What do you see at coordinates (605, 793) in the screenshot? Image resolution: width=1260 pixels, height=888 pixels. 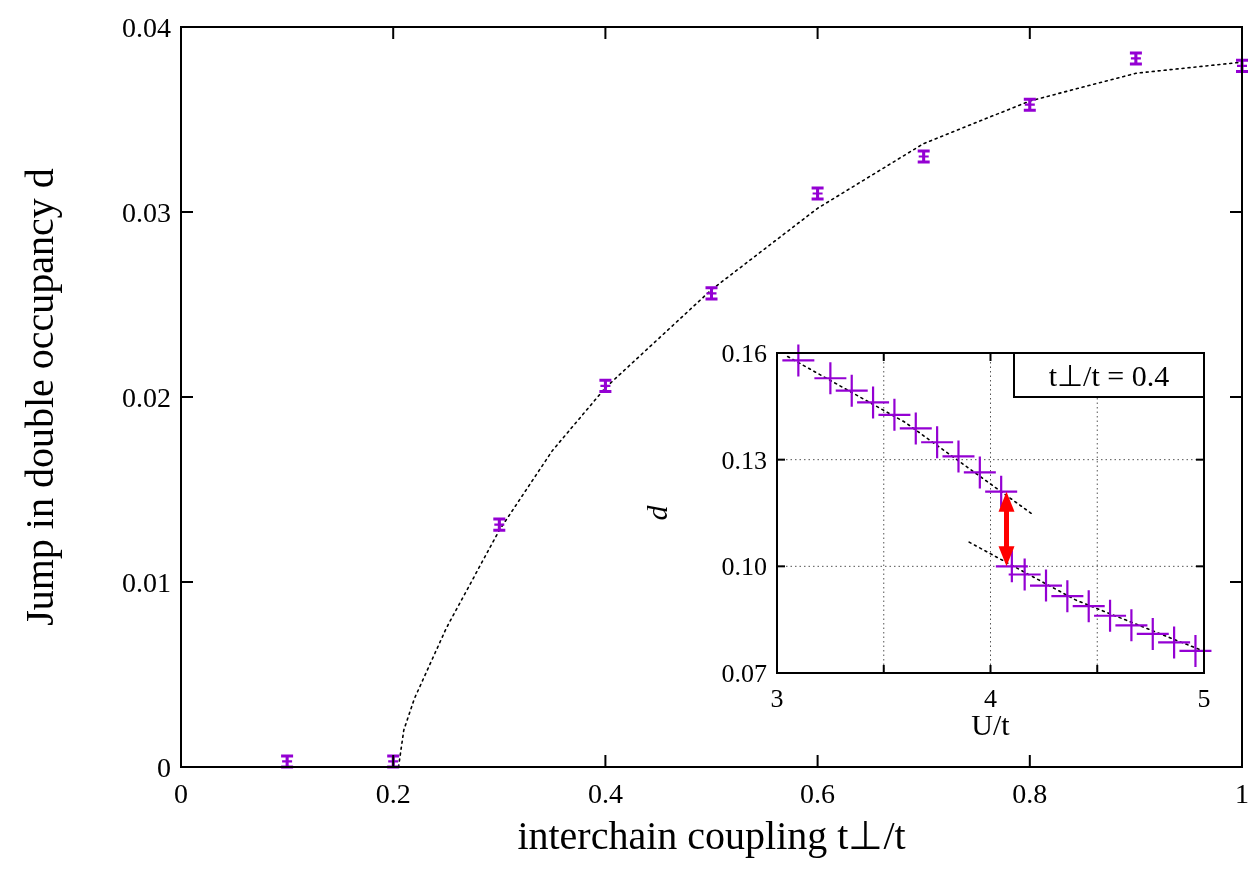 I see `x-tick-label: 0.4` at bounding box center [605, 793].